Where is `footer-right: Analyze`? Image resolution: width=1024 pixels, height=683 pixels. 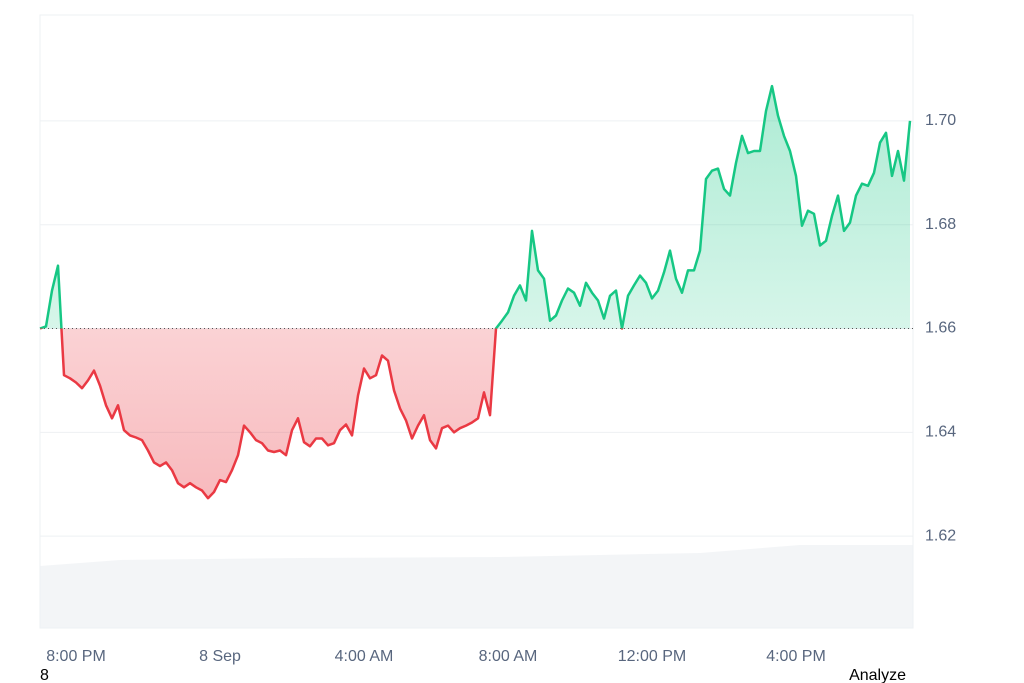 footer-right: Analyze is located at coordinates (877, 675).